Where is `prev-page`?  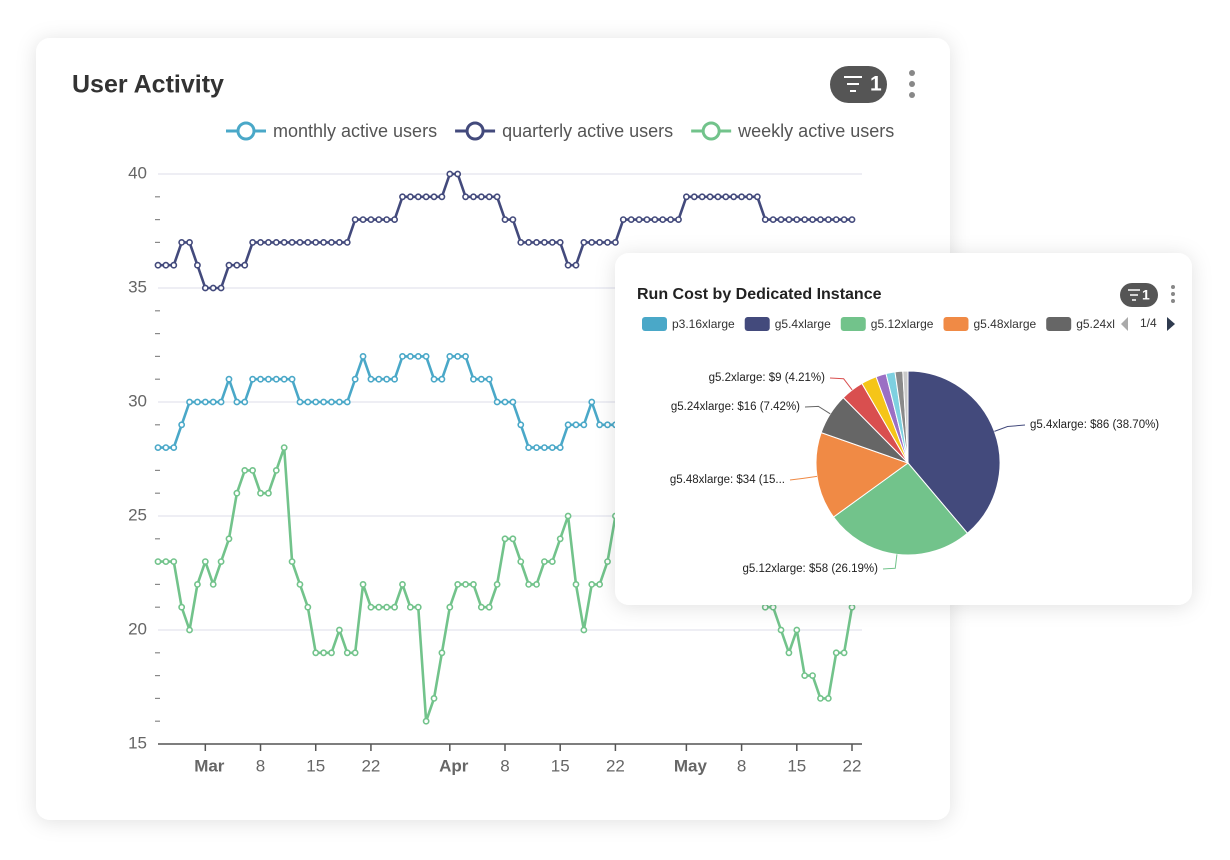 prev-page is located at coordinates (1124, 324).